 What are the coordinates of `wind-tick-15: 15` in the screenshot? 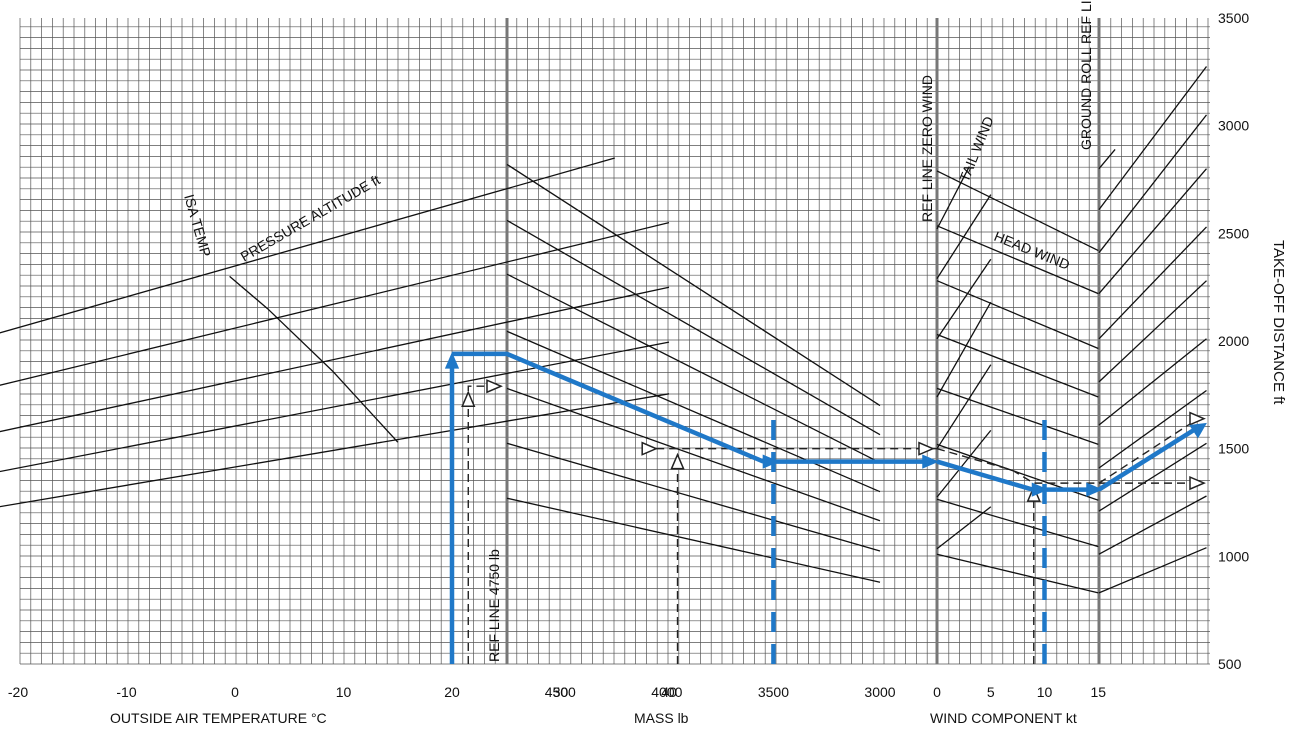 It's located at (1098, 692).